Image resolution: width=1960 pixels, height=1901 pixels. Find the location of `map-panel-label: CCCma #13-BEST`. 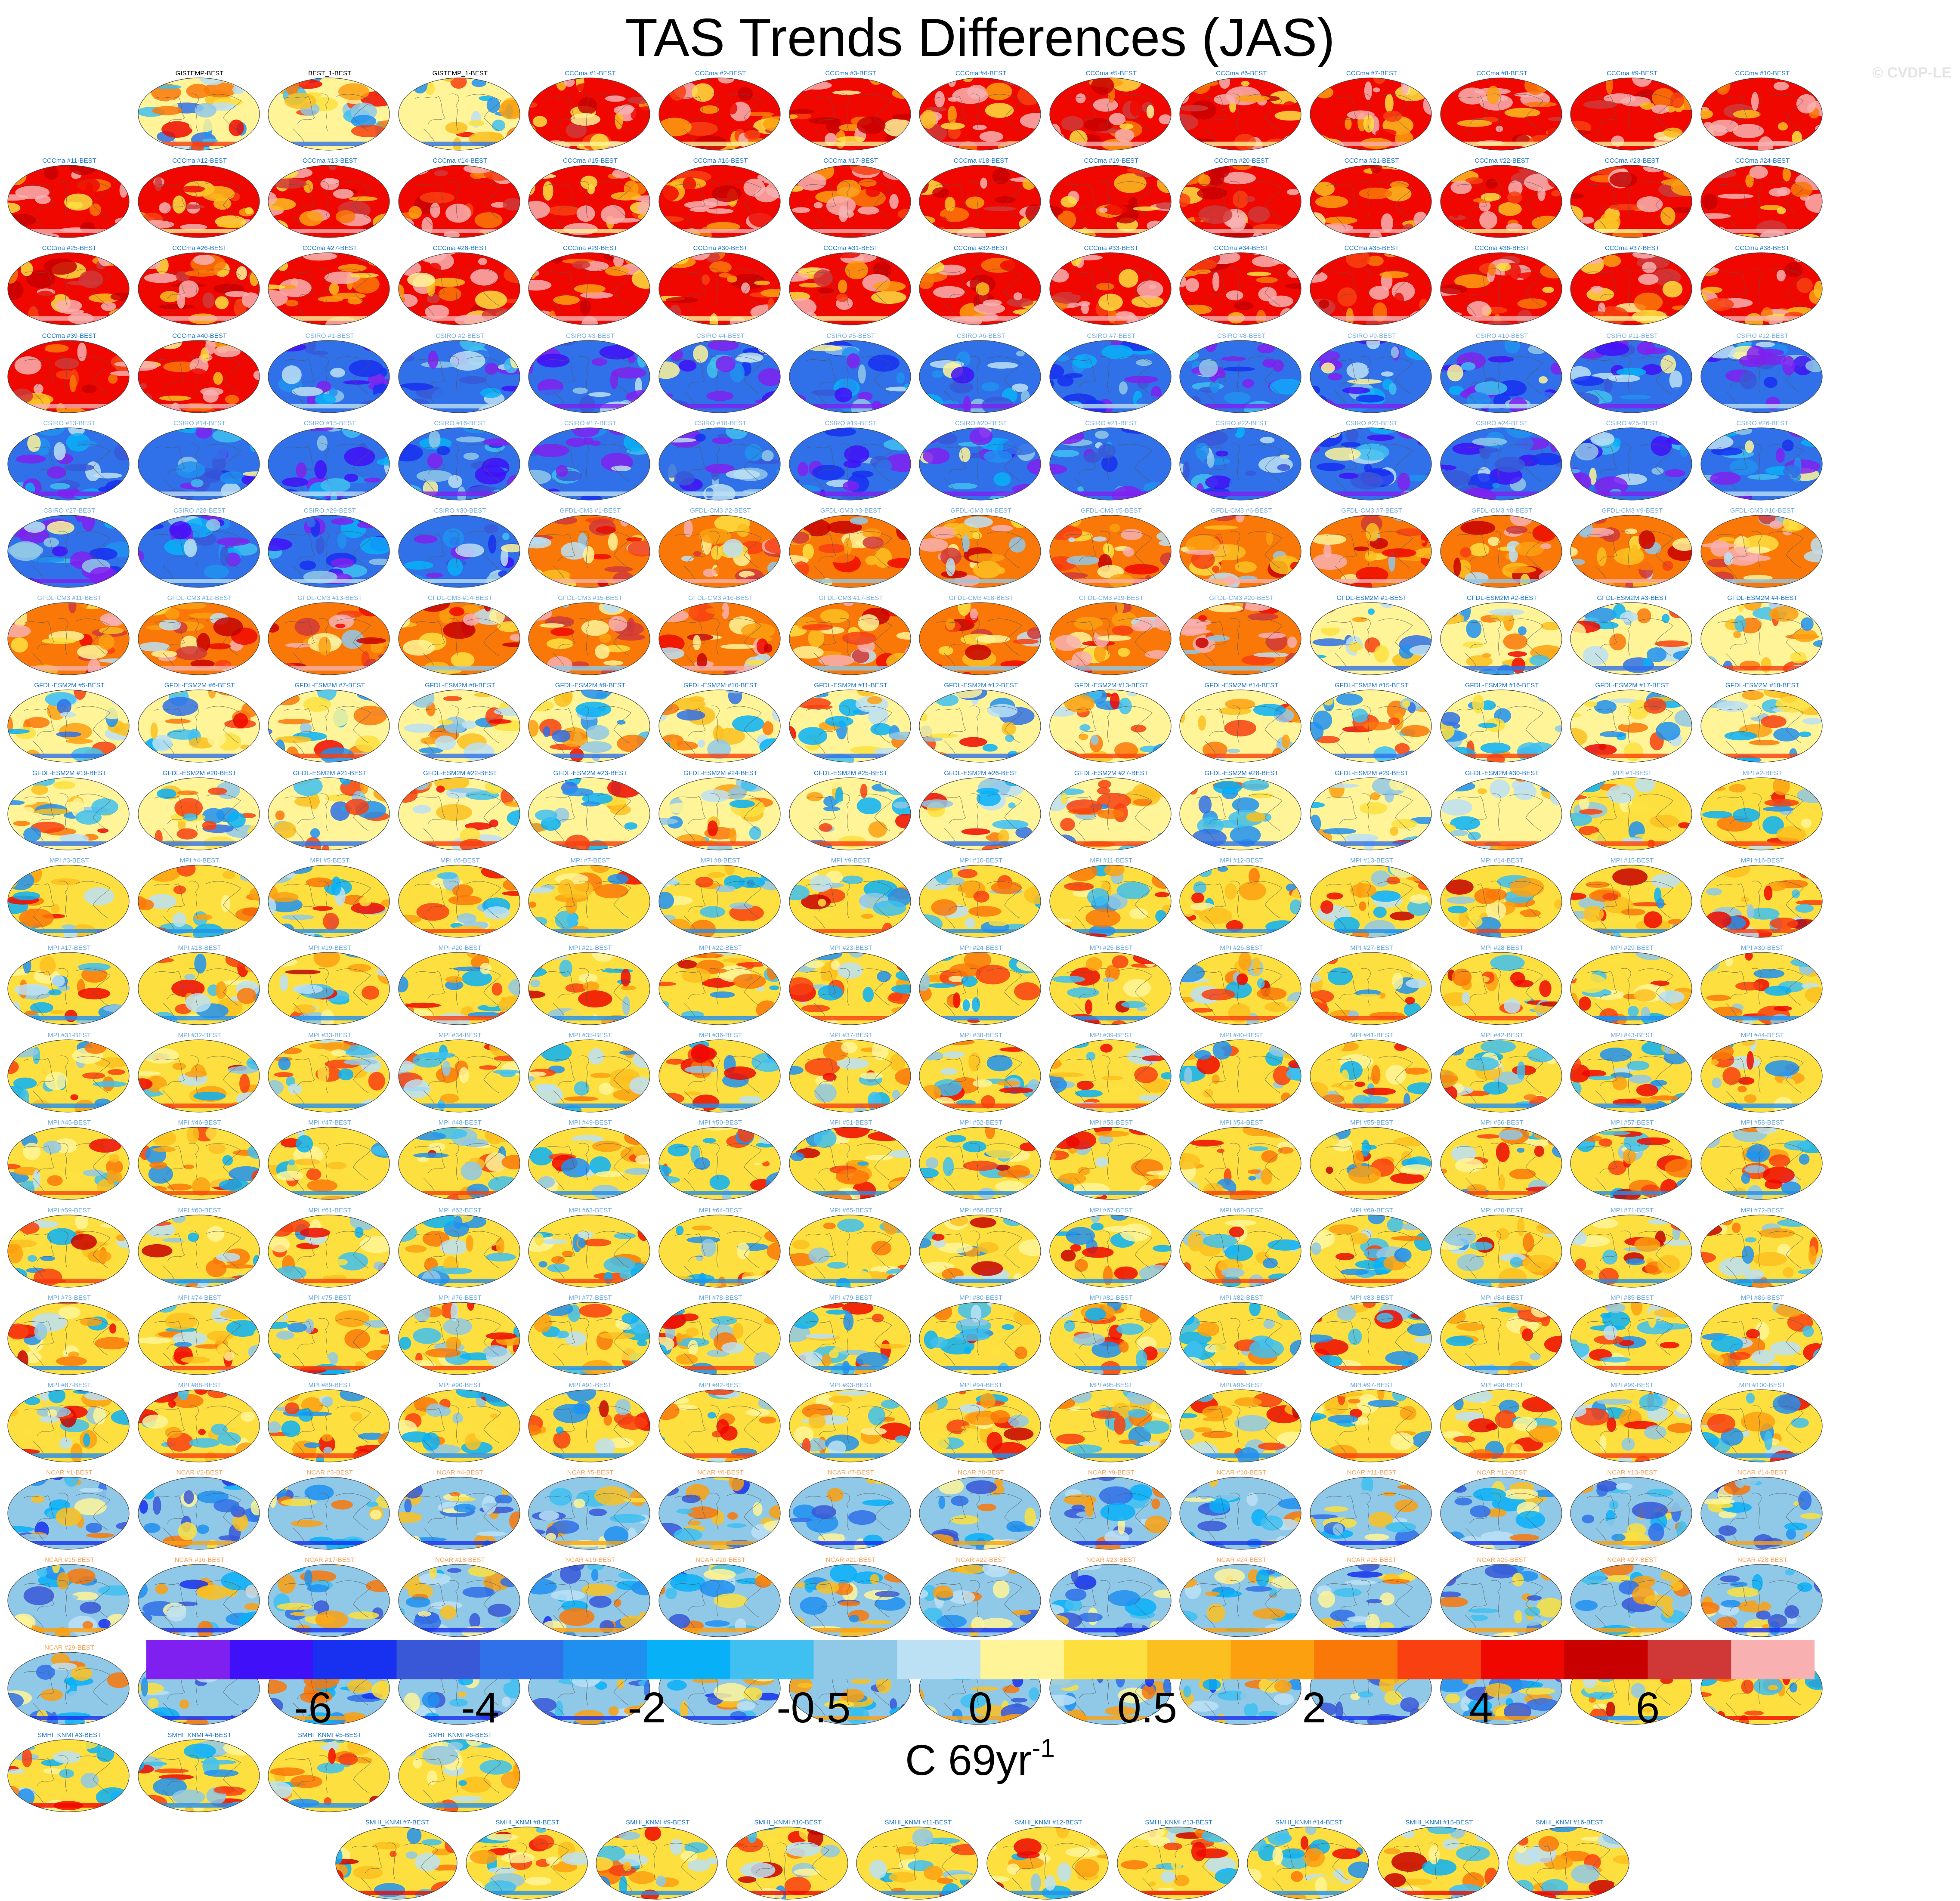

map-panel-label: CCCma #13-BEST is located at coordinates (329, 161).